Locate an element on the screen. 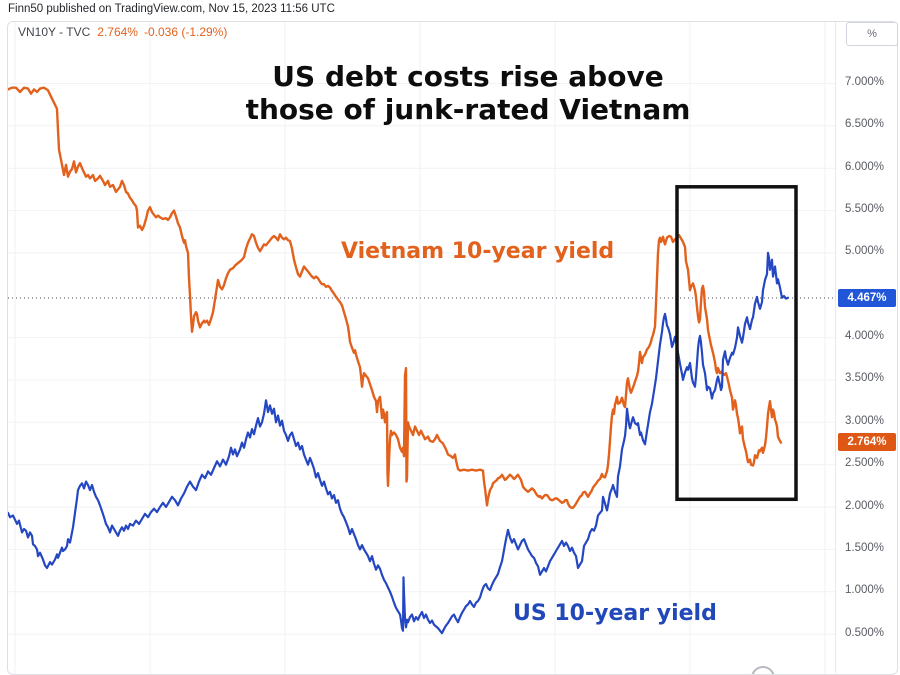  y-axis-tick-label: 6.500% is located at coordinates (865, 124).